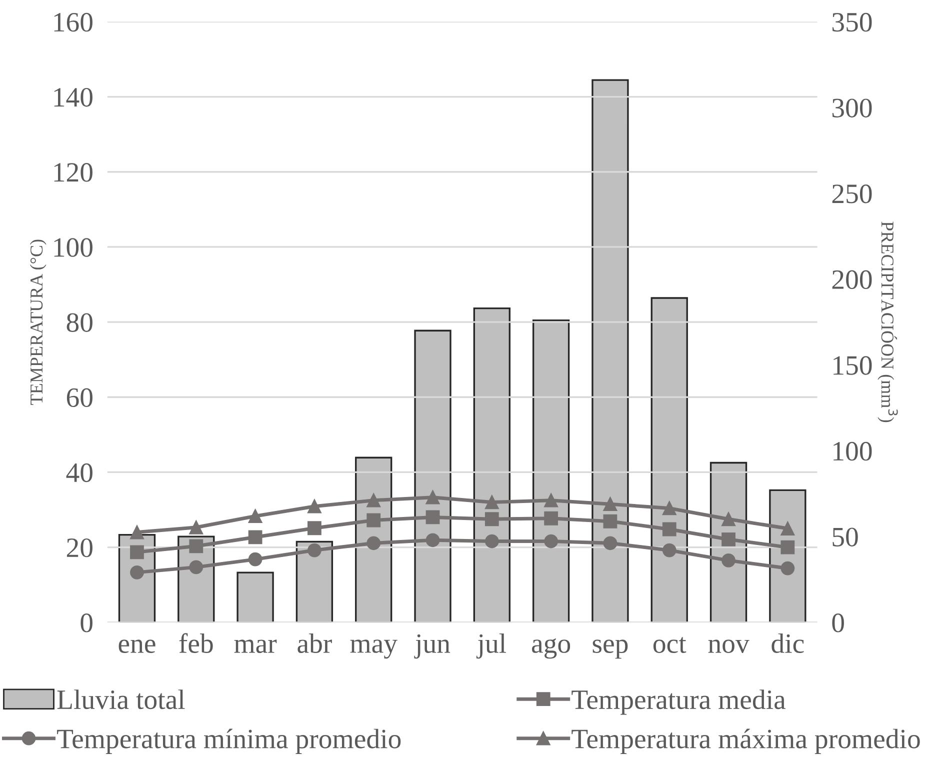 The image size is (934, 776). What do you see at coordinates (888, 322) in the screenshot?
I see `y2-axis-title: PRECIPITACIÓON (mm$^{3}$)` at bounding box center [888, 322].